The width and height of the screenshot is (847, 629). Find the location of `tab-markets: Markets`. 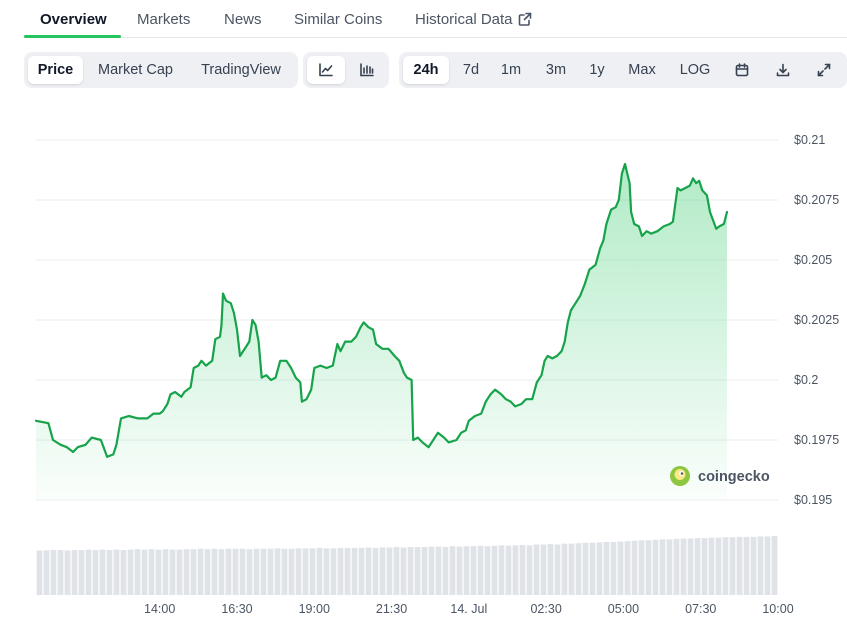

tab-markets: Markets is located at coordinates (164, 19).